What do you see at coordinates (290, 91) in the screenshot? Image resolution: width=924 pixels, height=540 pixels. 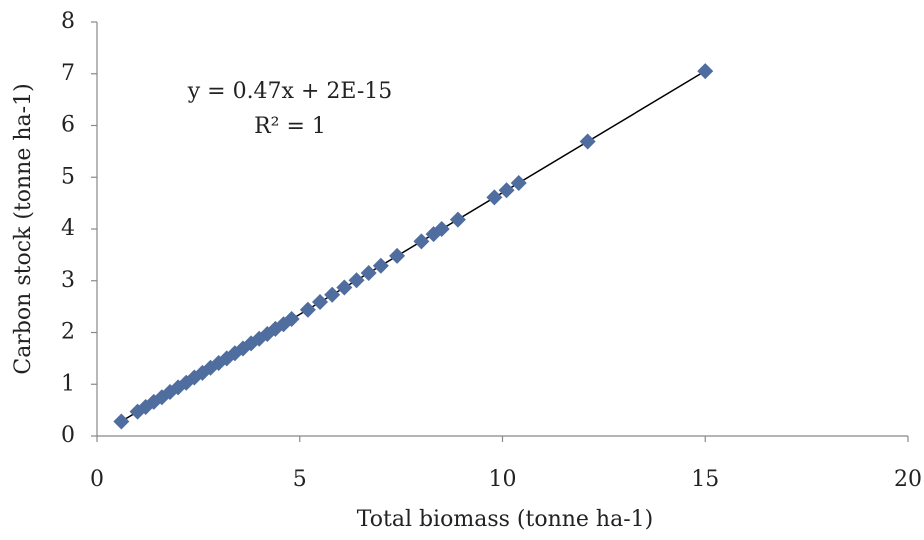 I see `equation: y = 0.47x + 2E-15` at bounding box center [290, 91].